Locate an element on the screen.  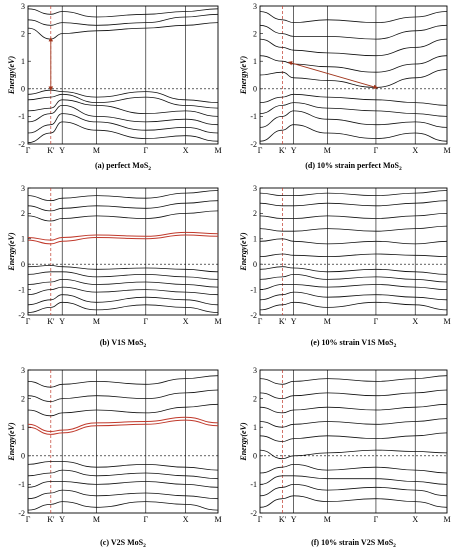
panel-caption: (b) V1S MoS2 is located at coordinates (123, 343).